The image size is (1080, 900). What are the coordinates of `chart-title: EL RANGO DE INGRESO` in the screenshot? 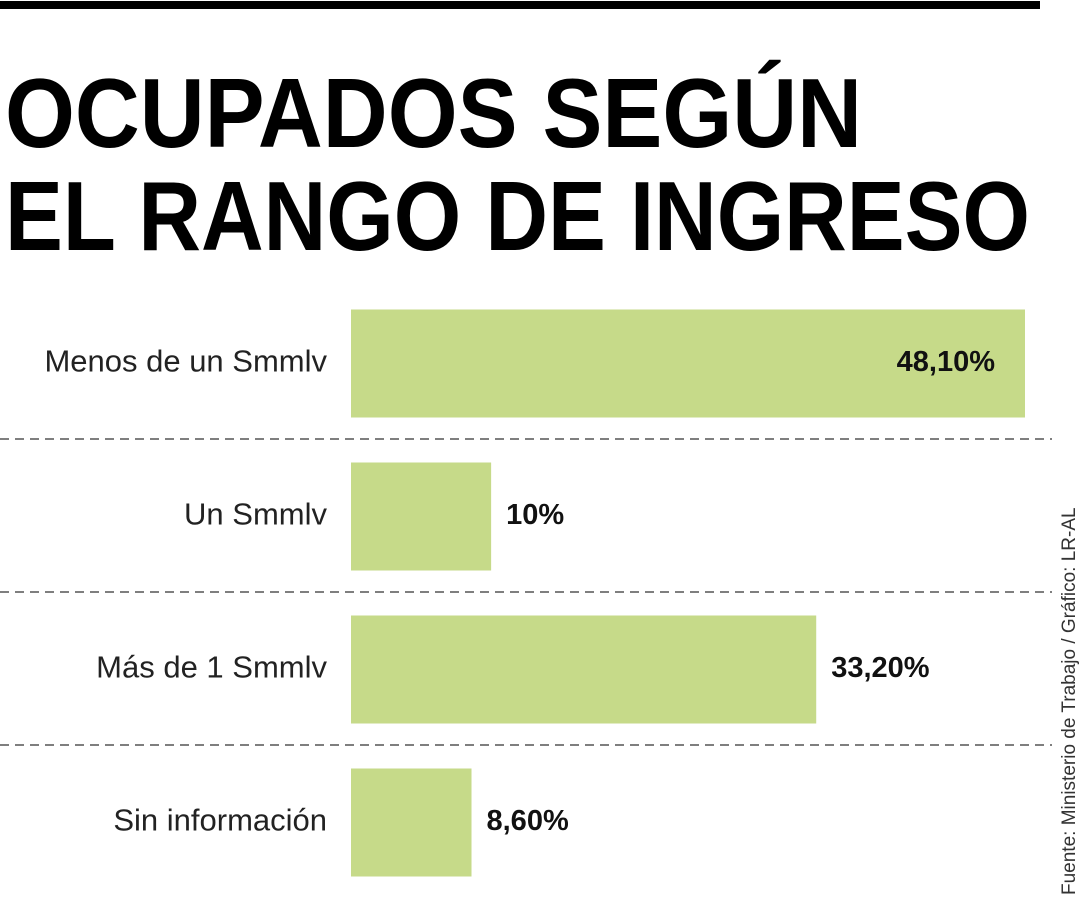 It's located at (517, 216).